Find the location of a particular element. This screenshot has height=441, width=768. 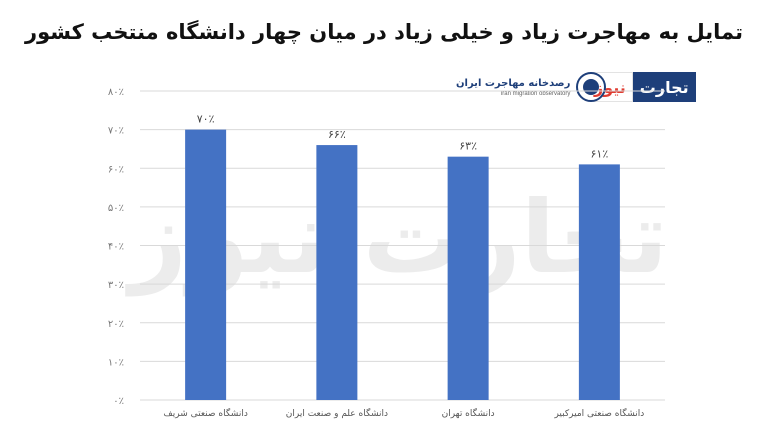

category-label: دانشگاه علم و صنعت ایران is located at coordinates (337, 413).